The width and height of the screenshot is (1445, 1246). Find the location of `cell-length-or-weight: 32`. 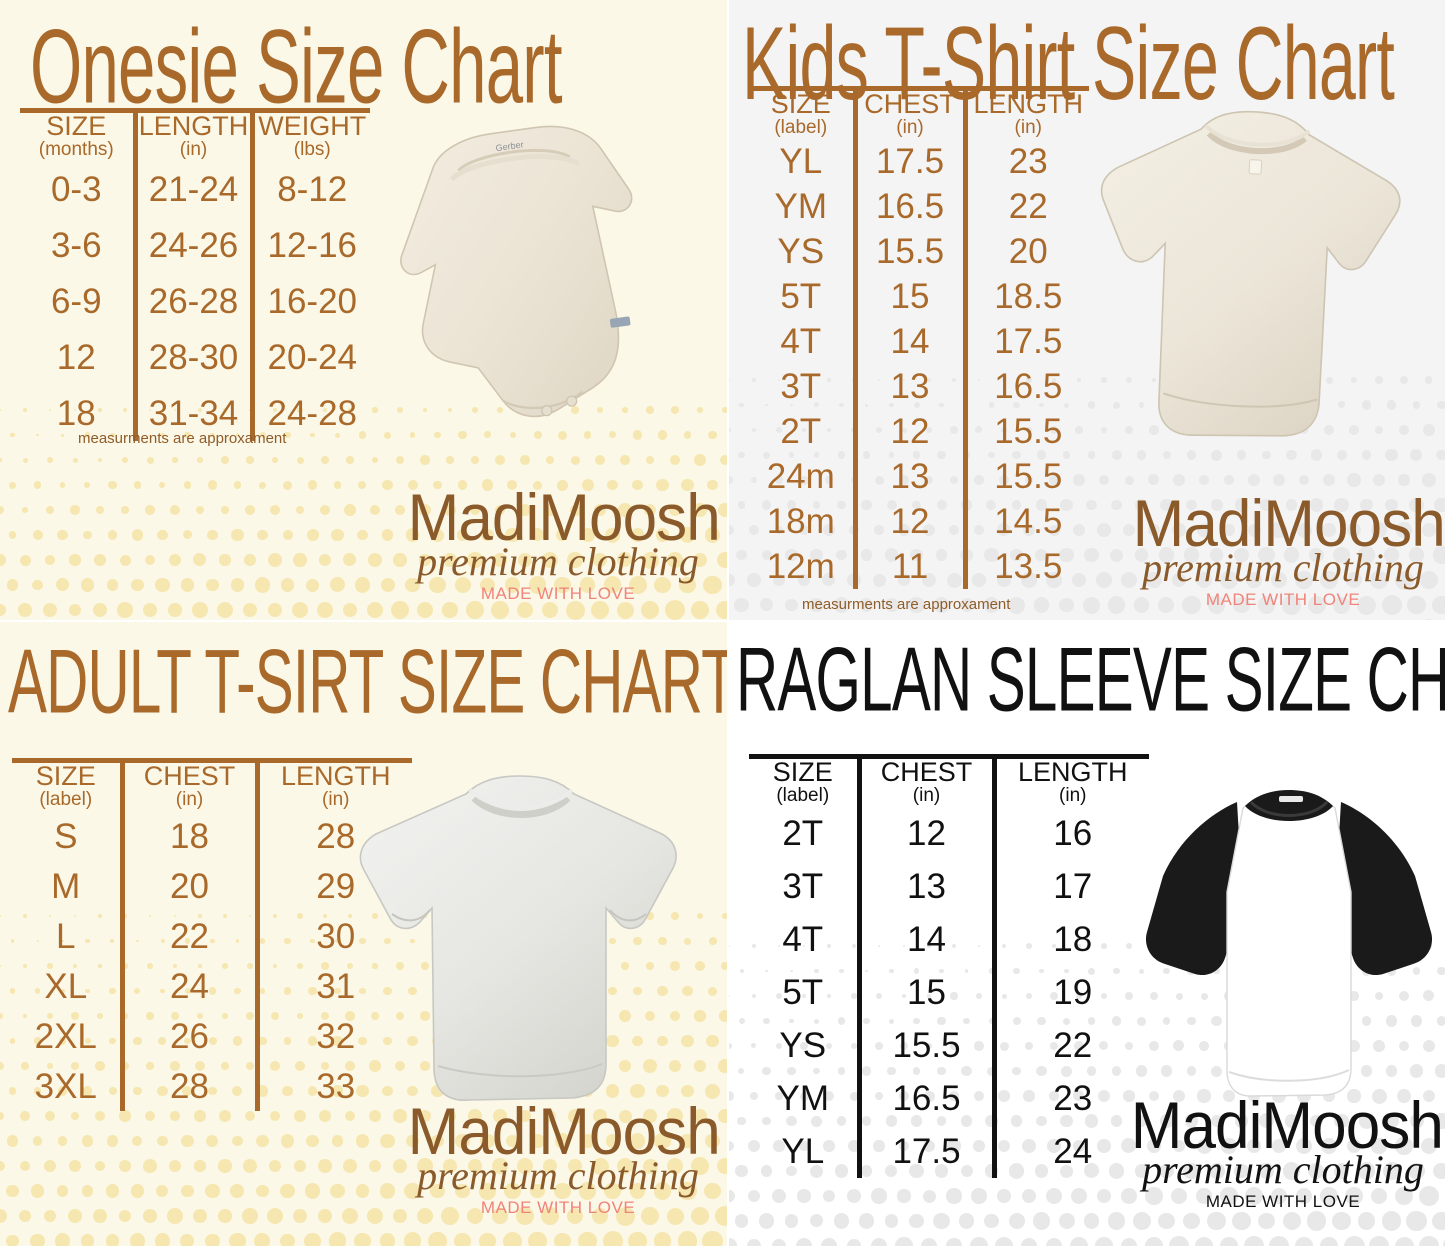

cell-length-or-weight: 32 is located at coordinates (333, 1036).